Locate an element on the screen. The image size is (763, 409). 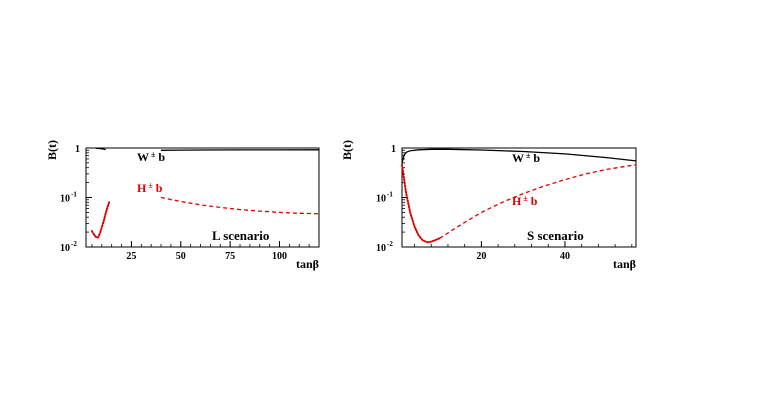
scenario-annotation: S scenario is located at coordinates (555, 235).